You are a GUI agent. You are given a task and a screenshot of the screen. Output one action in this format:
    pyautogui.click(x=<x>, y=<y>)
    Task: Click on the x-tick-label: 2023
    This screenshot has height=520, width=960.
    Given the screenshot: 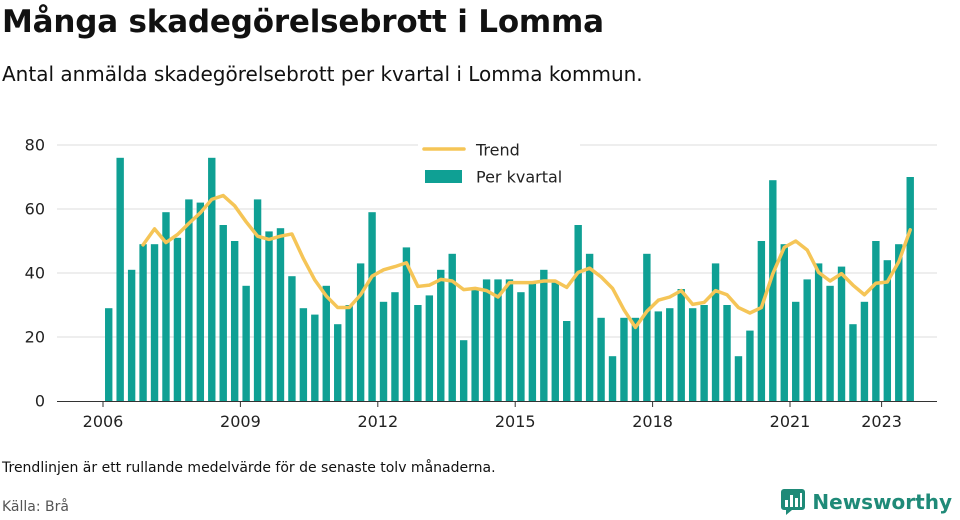 What is the action you would take?
    pyautogui.click(x=881, y=421)
    